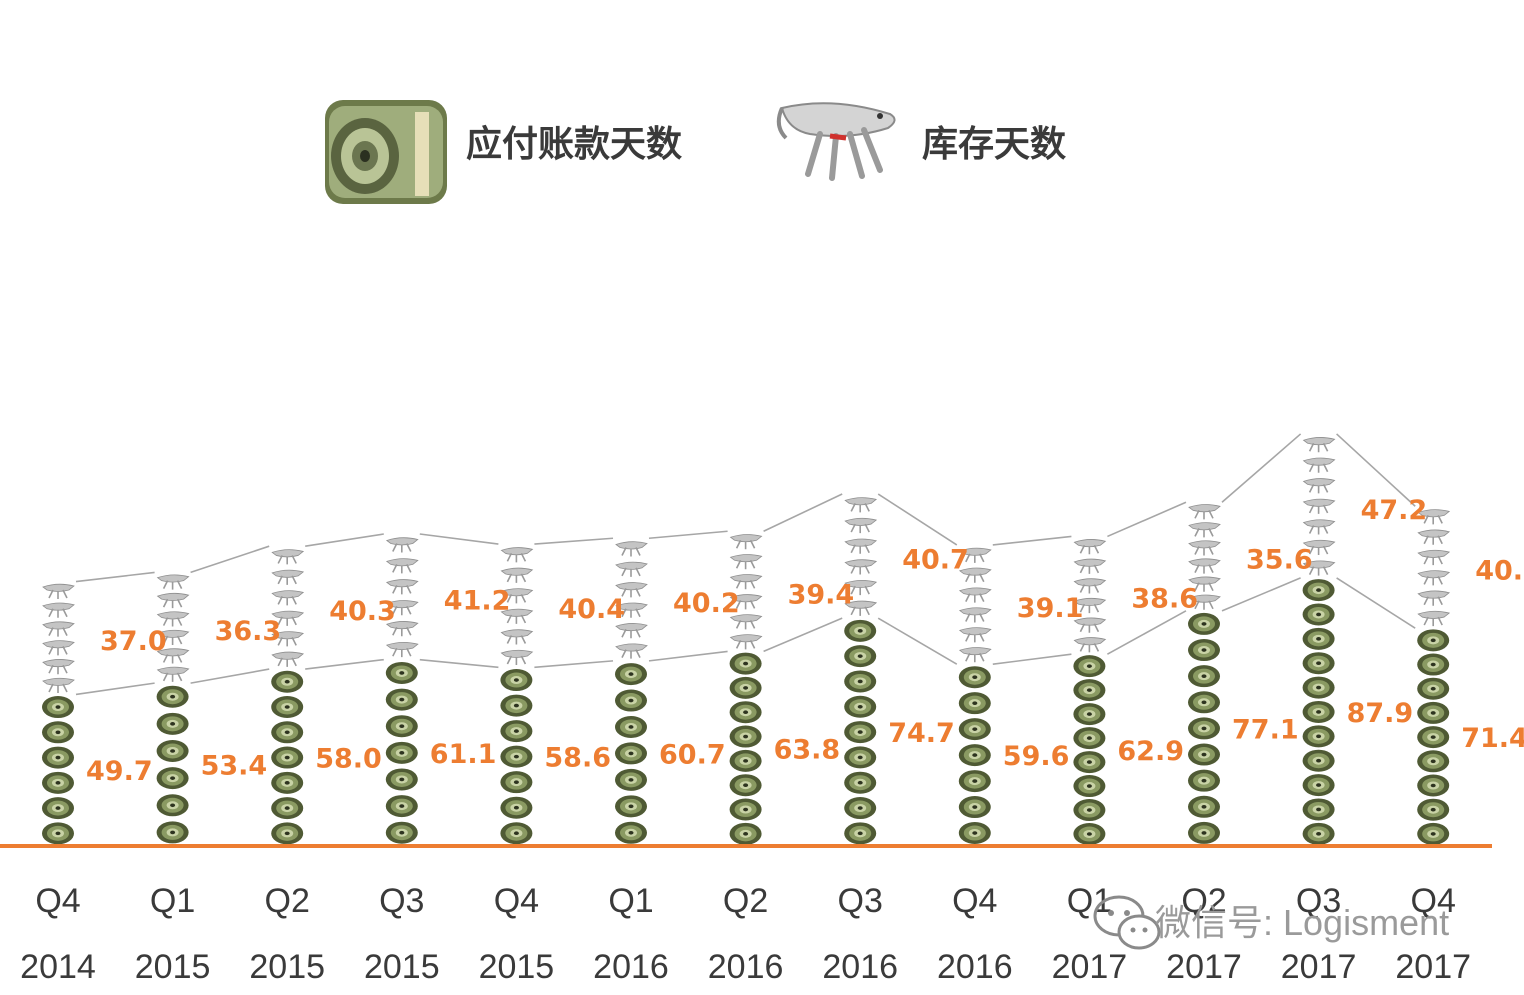  Describe the element at coordinates (1036, 756) in the screenshot. I see `value-label-payables: 59.6` at that location.